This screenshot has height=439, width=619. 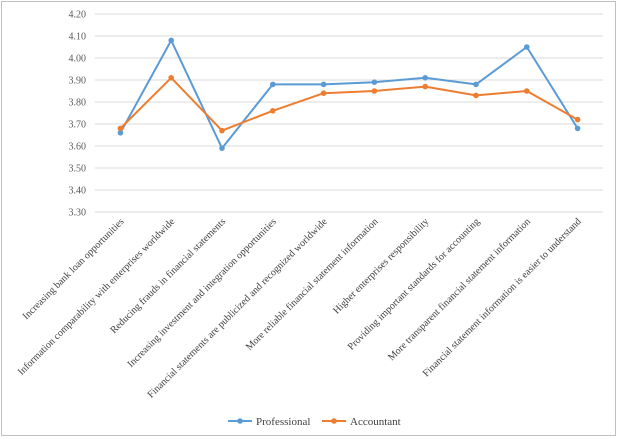 What do you see at coordinates (78, 103) in the screenshot?
I see `y-tick-label: 3.80` at bounding box center [78, 103].